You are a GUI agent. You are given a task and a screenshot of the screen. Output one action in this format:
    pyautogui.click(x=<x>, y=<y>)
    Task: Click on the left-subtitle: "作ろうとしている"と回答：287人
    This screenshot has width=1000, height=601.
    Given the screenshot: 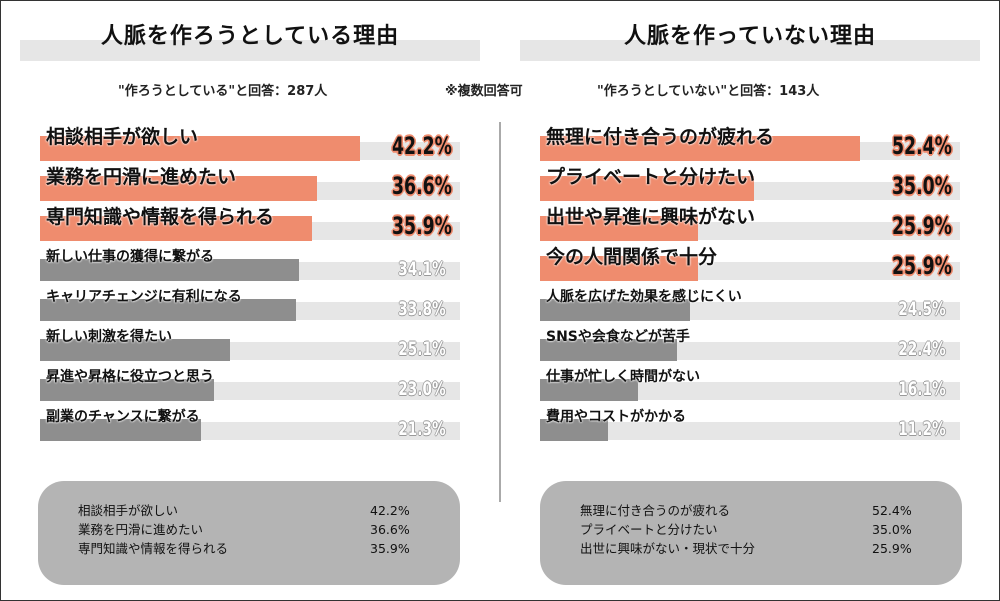 What is the action you would take?
    pyautogui.click(x=223, y=91)
    